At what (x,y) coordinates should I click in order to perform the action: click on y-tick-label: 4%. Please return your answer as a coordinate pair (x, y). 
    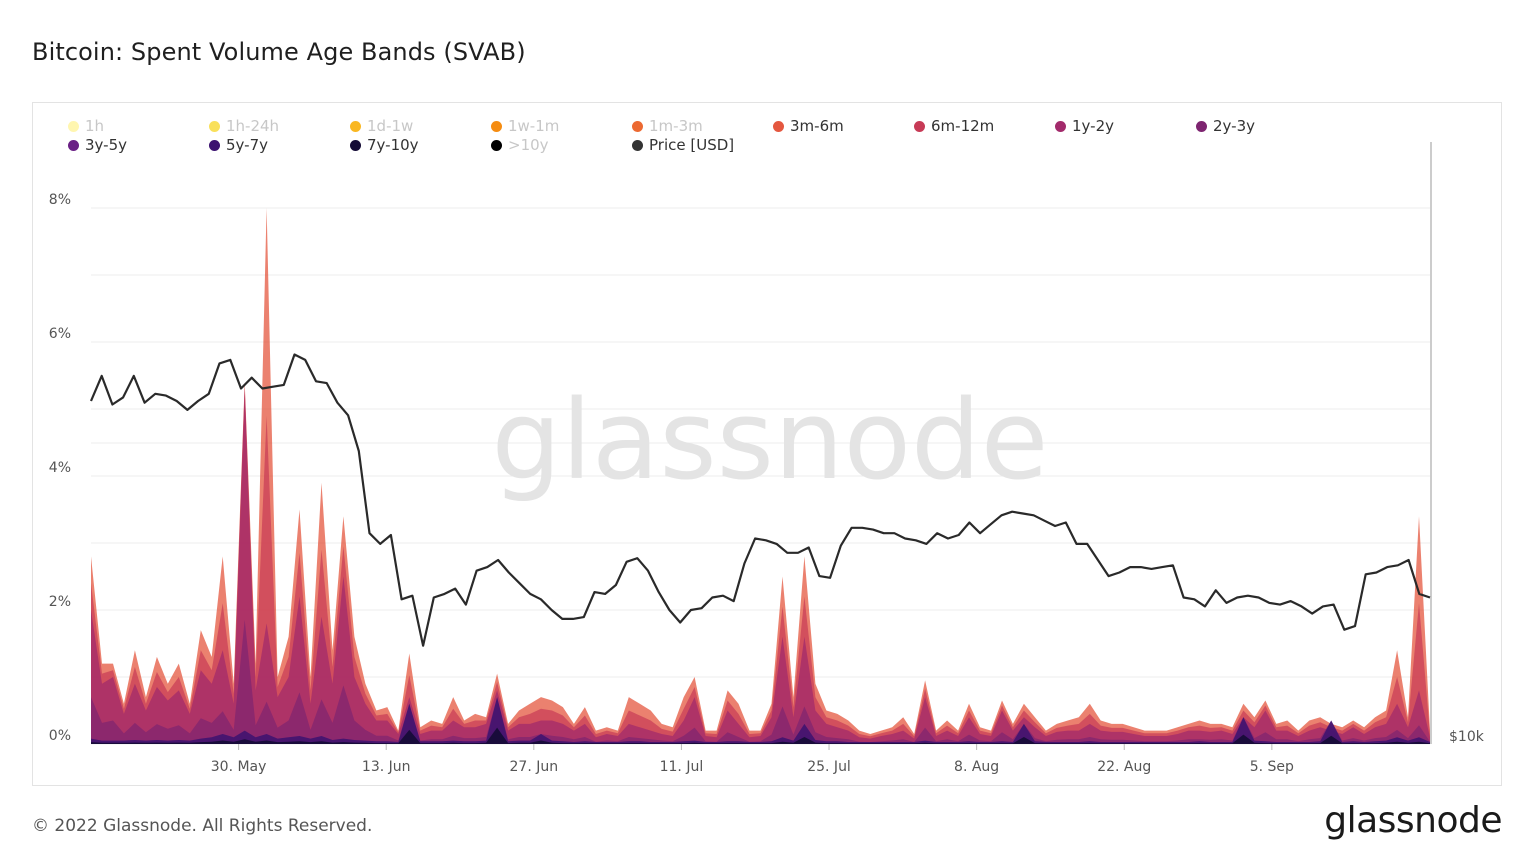
    Looking at the image, I should click on (60, 468).